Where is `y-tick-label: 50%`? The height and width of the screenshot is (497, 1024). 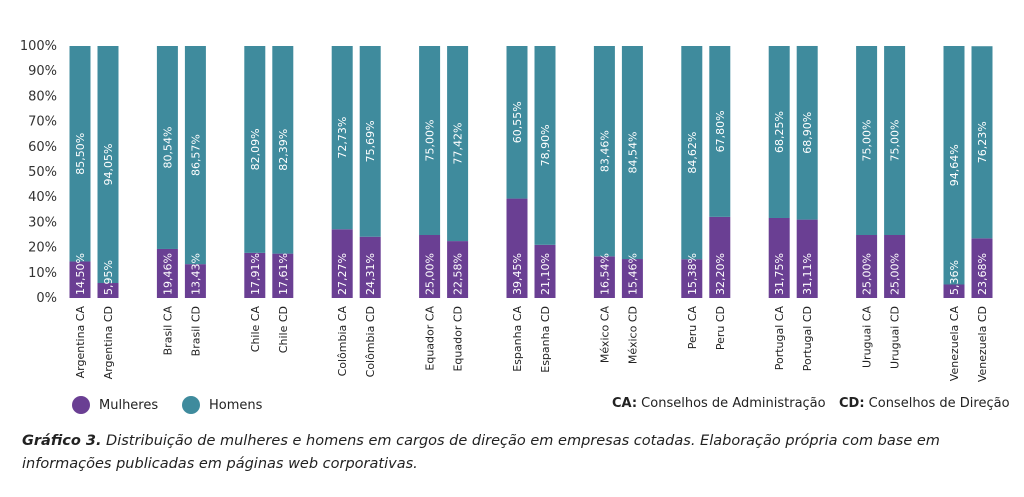 y-tick-label: 50% is located at coordinates (42, 172).